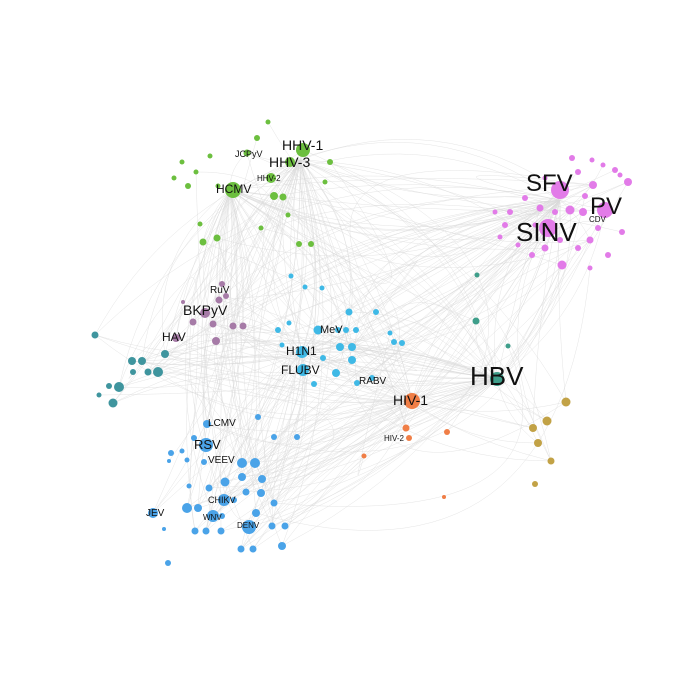  What do you see at coordinates (318, 330) in the screenshot?
I see `mev-node` at bounding box center [318, 330].